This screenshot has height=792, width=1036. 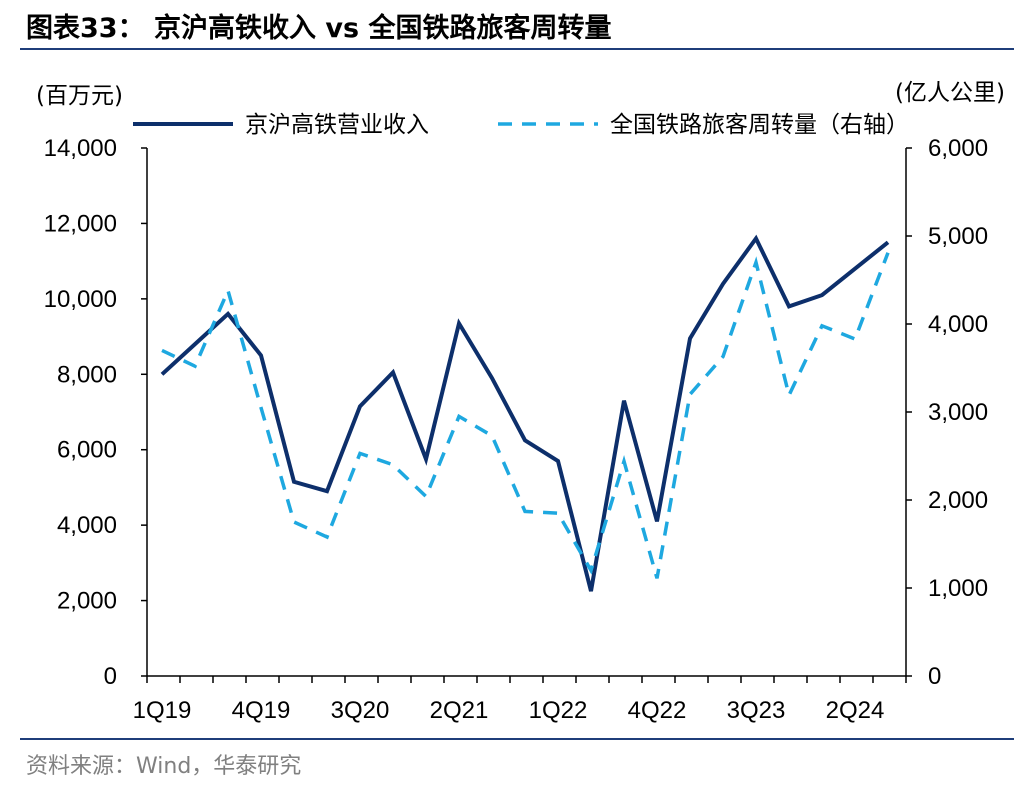 I want to click on left-axis-tick-label: 10,000, so click(x=80, y=299).